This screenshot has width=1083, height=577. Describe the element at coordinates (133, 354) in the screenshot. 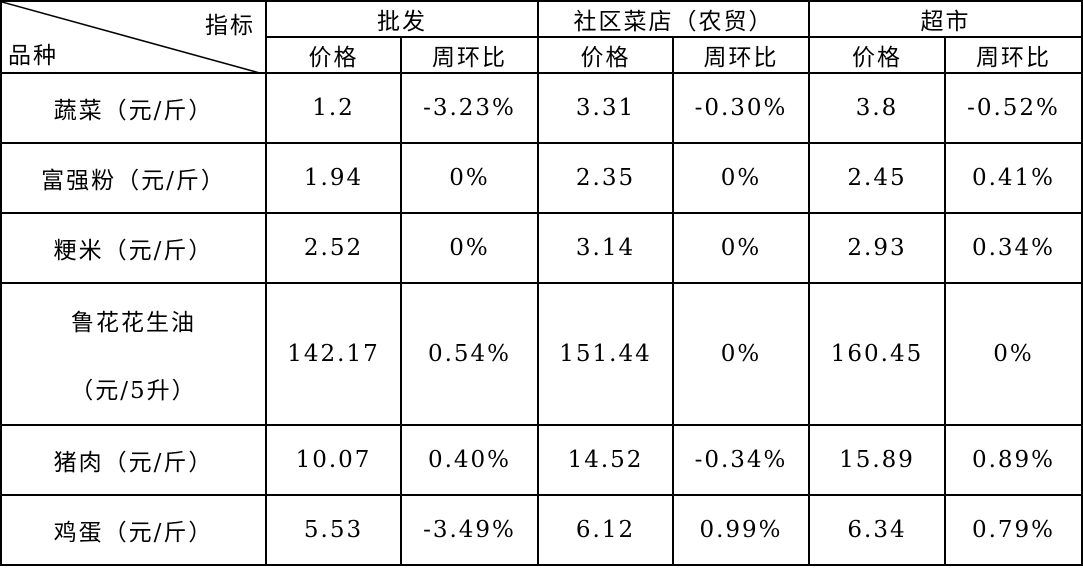

I see `item-cell: 鲁花花生油 （元/5升）` at that location.